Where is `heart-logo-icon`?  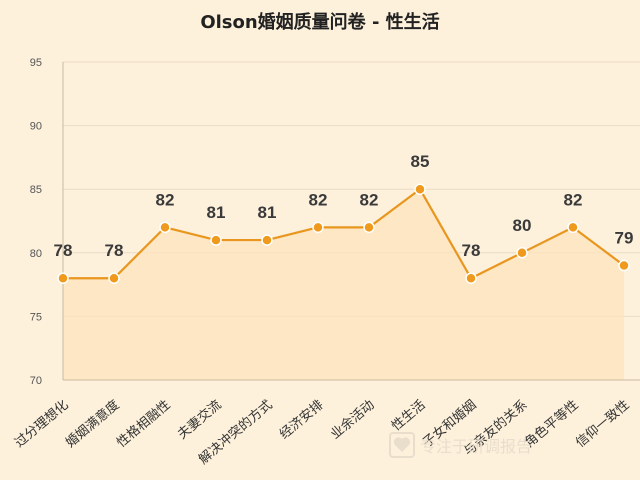
heart-logo-icon is located at coordinates (402, 445).